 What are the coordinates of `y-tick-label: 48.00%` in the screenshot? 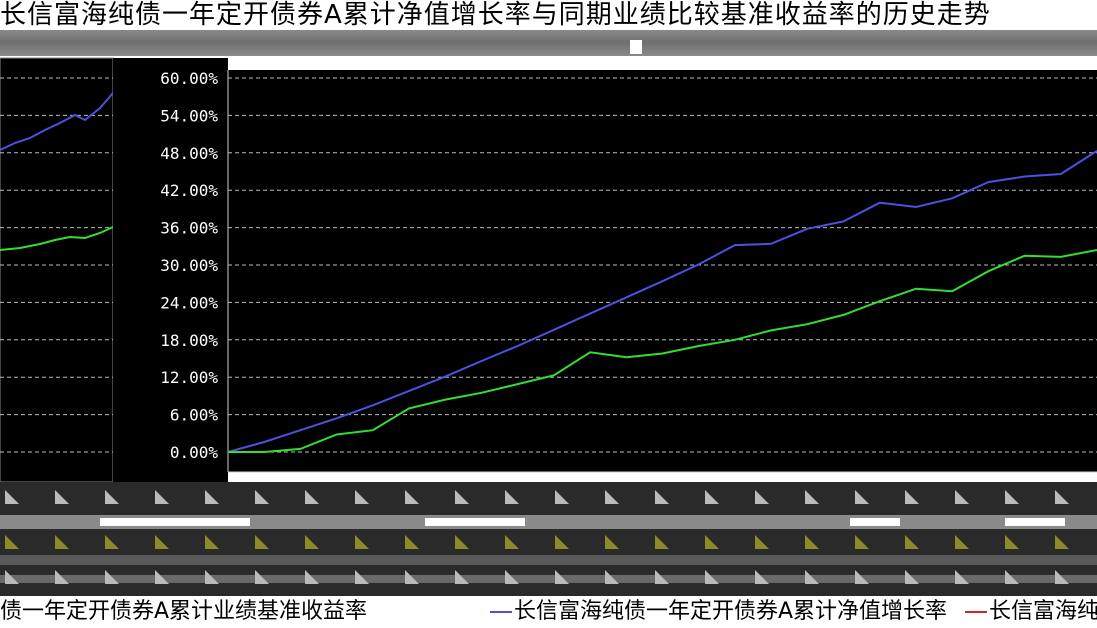 It's located at (189, 153).